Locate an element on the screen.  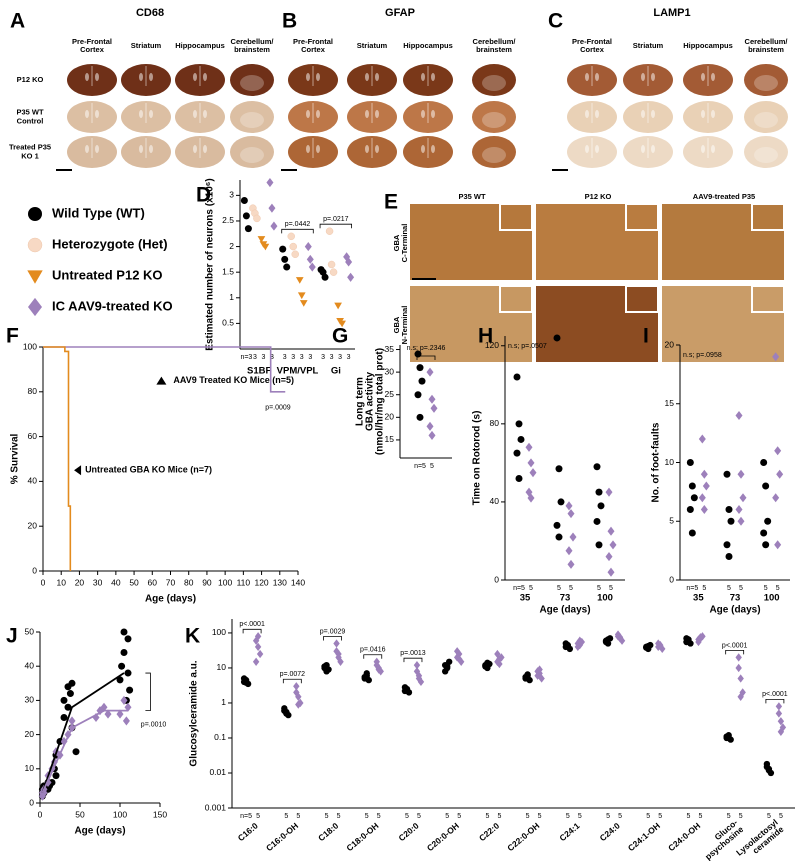
category-label: C16:0 is located at coordinates (248, 831).